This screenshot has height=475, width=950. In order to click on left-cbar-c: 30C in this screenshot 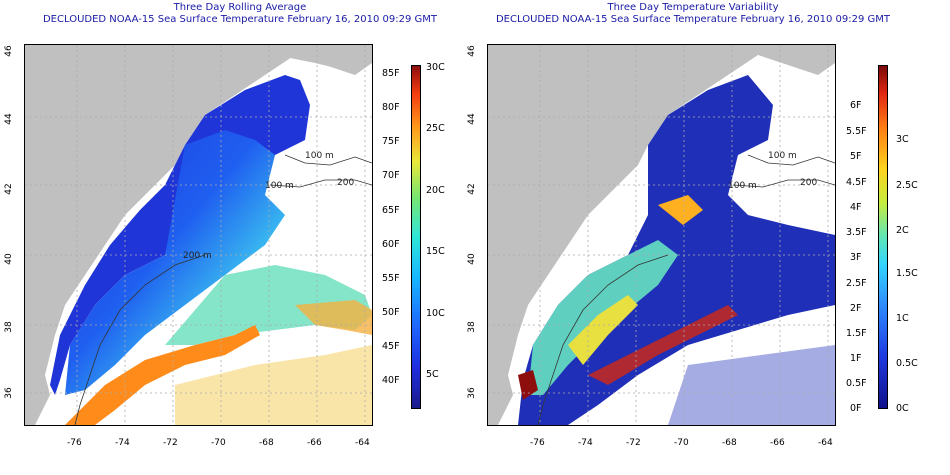, I will do `click(435, 67)`.